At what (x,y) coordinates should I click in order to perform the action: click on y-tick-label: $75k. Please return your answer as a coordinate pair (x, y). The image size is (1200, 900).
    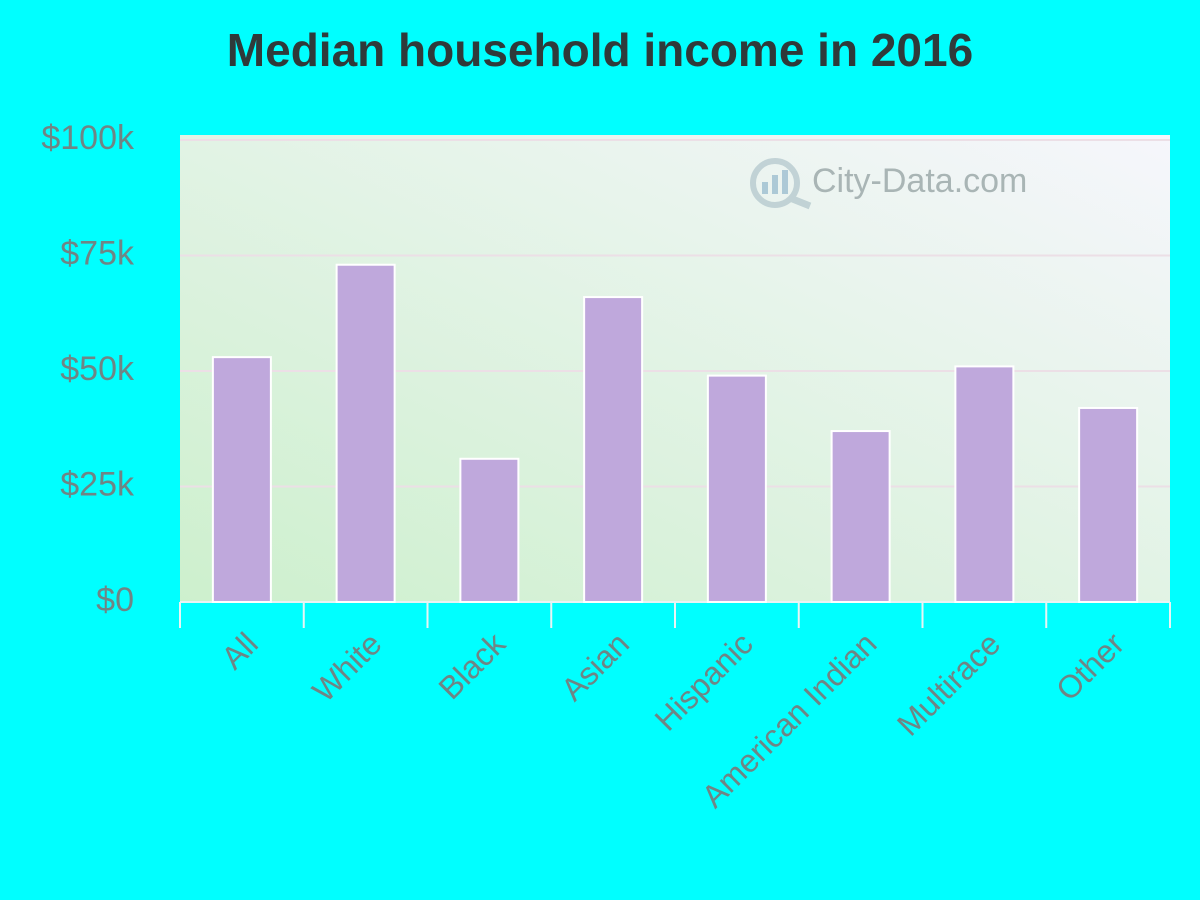
    Looking at the image, I should click on (97, 253).